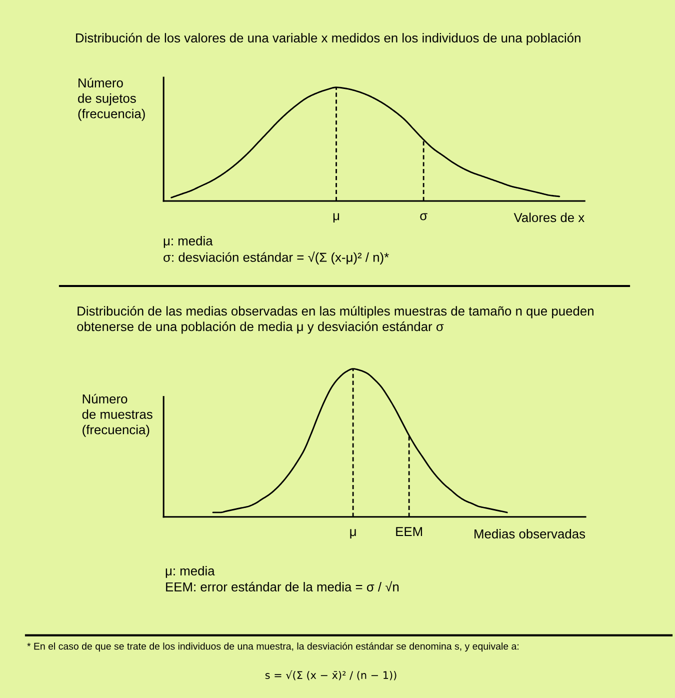 Image resolution: width=675 pixels, height=698 pixels. What do you see at coordinates (328, 39) in the screenshot?
I see `chart-title: Distribución de los valores de una variable x medidos en los individuos de una población` at bounding box center [328, 39].